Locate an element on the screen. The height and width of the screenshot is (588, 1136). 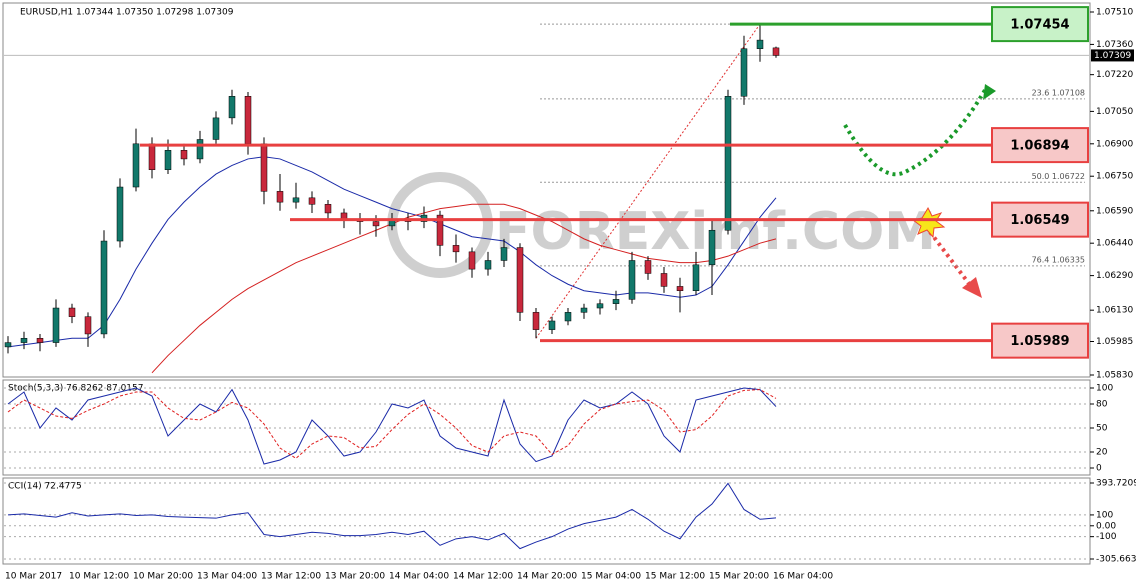
y-tick-label: 1.07050 is located at coordinates (1114, 112).